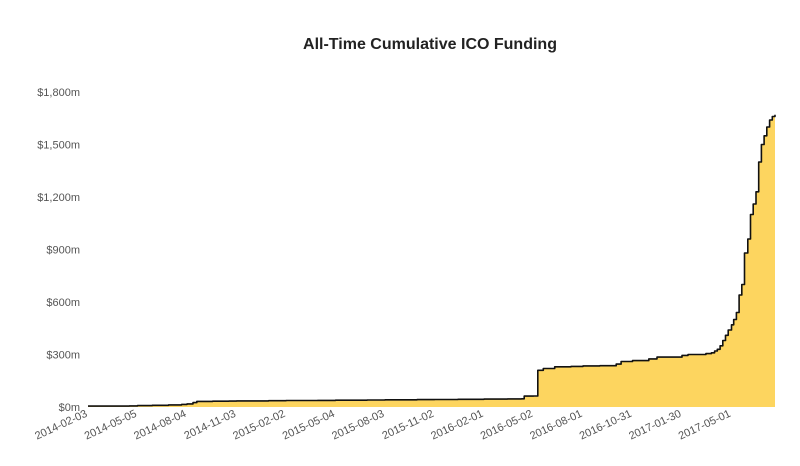 The width and height of the screenshot is (800, 466). What do you see at coordinates (309, 425) in the screenshot?
I see `x-tick-label: 2015-05-04` at bounding box center [309, 425].